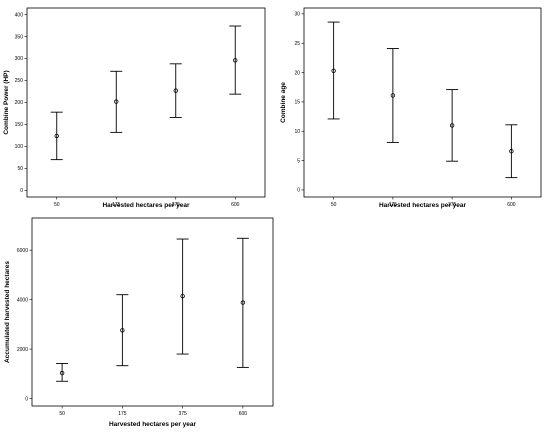  Describe the element at coordinates (297, 44) in the screenshot. I see `y-tick-label: 25` at that location.